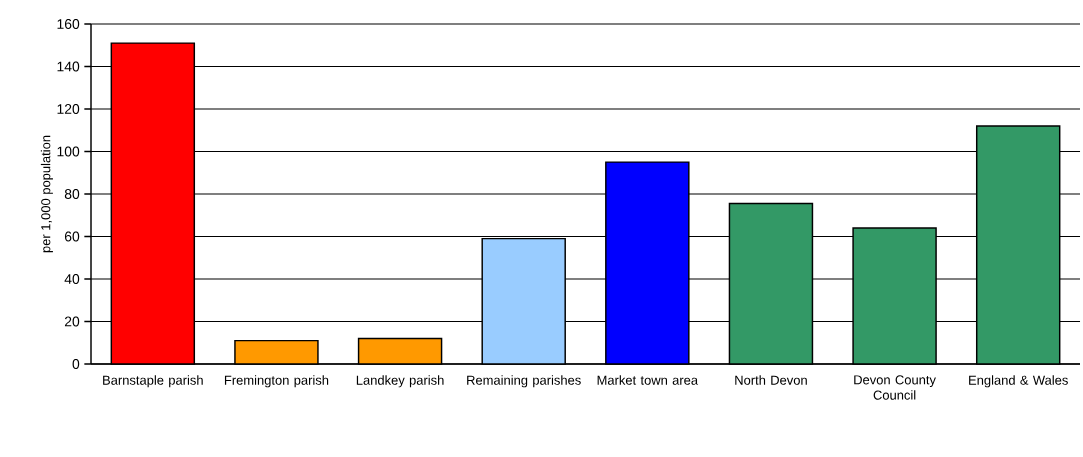 This screenshot has width=1083, height=457. I want to click on y-tick-label: 120, so click(68, 109).